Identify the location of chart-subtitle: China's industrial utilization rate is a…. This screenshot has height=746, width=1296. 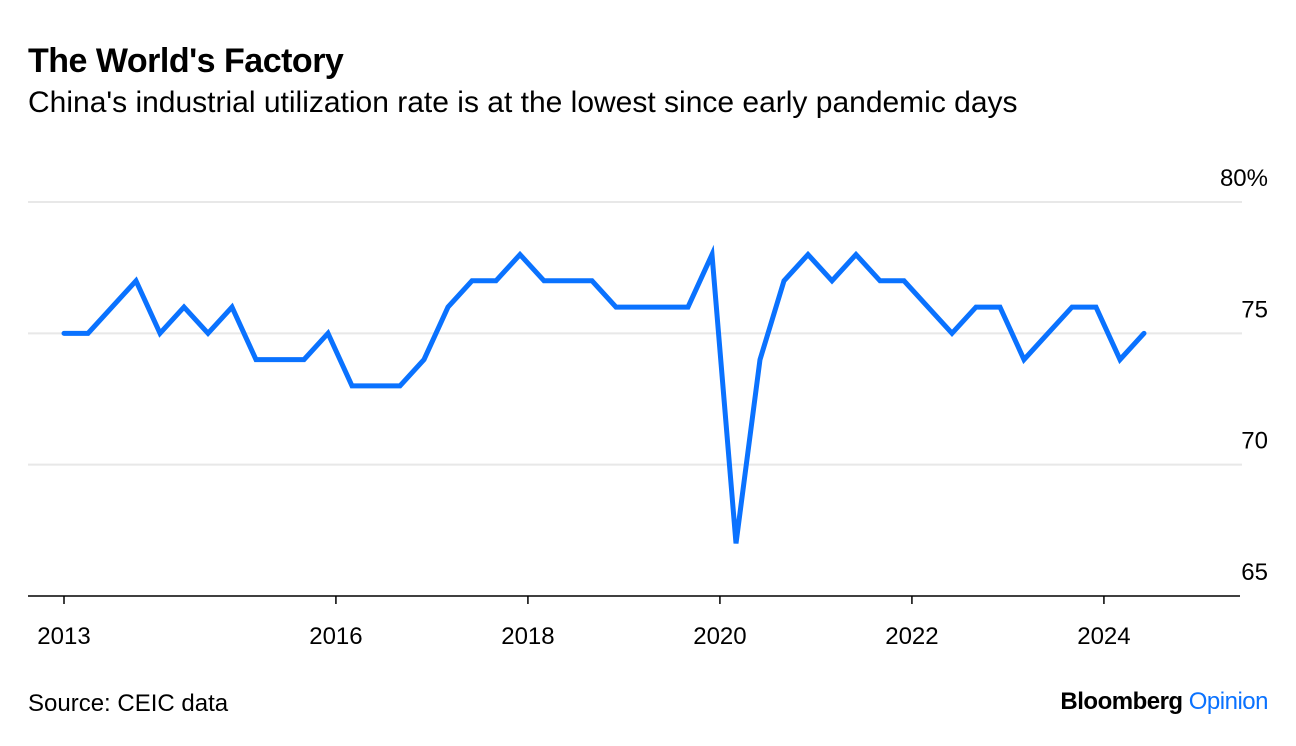
(523, 102).